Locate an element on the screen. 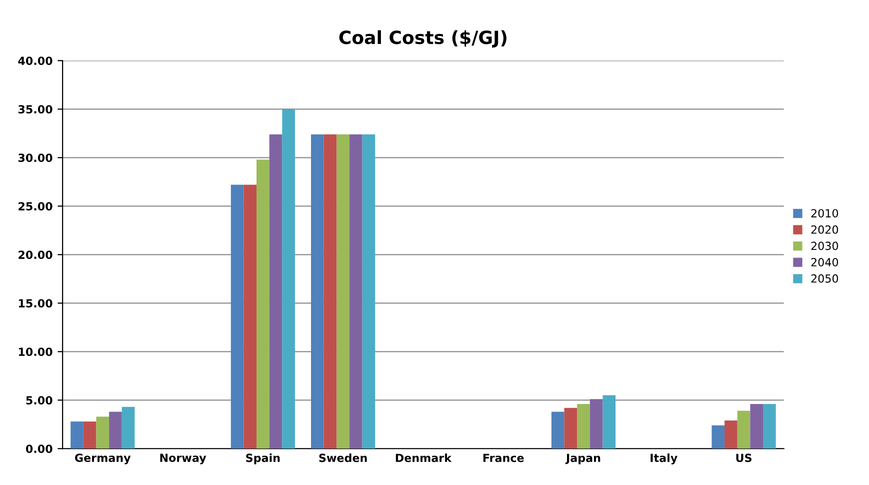 The height and width of the screenshot is (485, 869). legend-label: 2050 is located at coordinates (824, 278).